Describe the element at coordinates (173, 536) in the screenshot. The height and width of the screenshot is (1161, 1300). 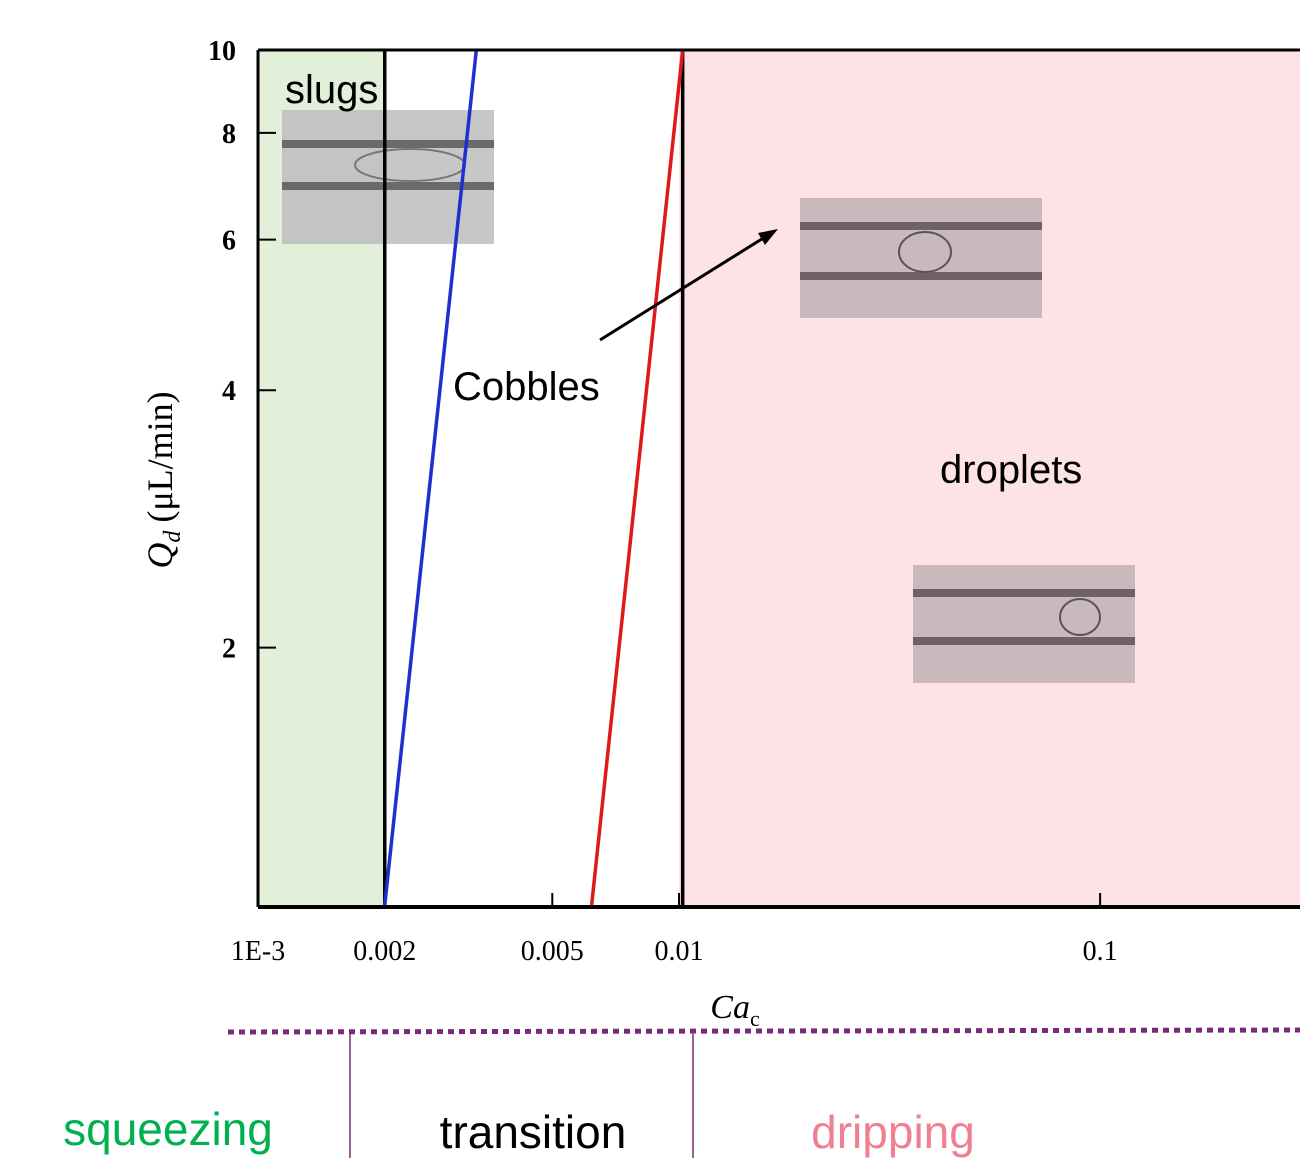
I see `y-axis-label: d` at that location.